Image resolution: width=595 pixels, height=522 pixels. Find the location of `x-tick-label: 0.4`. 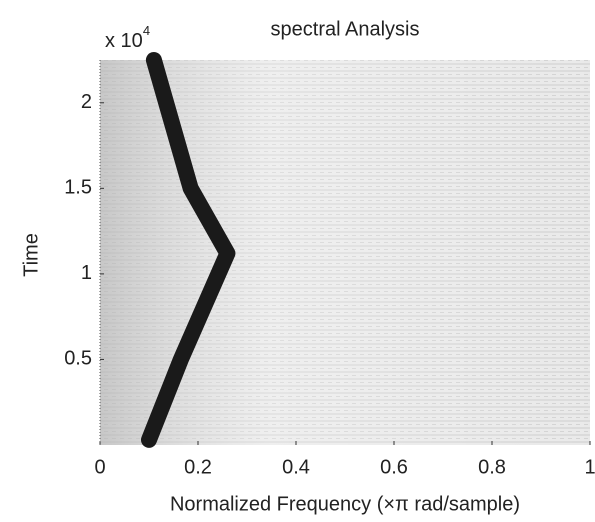

x-tick-label: 0.4 is located at coordinates (296, 467).